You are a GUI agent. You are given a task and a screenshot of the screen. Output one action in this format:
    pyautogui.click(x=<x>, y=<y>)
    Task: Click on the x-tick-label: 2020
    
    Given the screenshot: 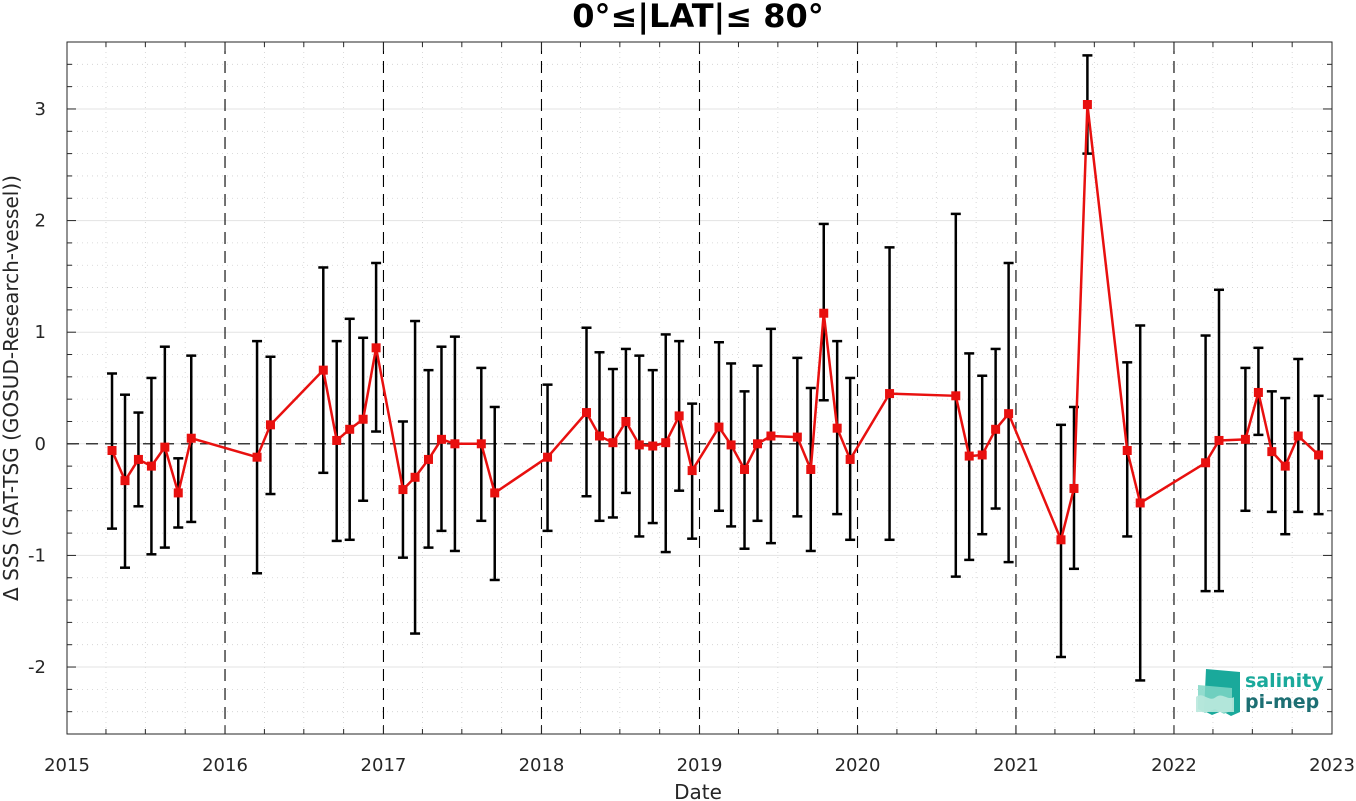 What is the action you would take?
    pyautogui.click(x=858, y=765)
    